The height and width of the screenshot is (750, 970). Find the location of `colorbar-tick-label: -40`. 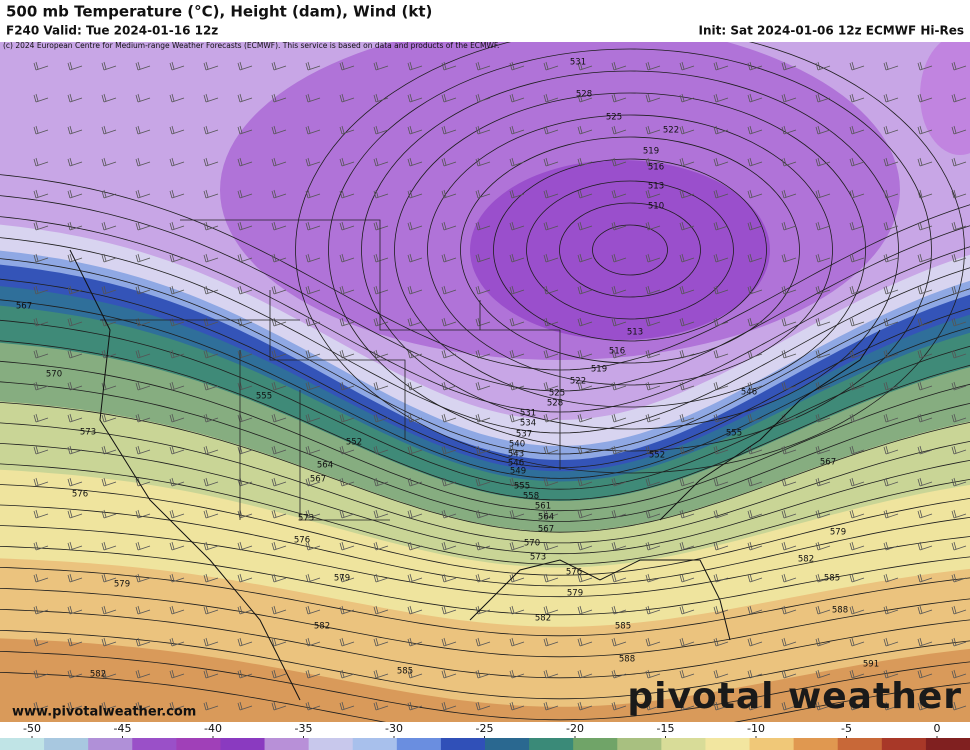

colorbar-tick-label: -40 is located at coordinates (213, 728).